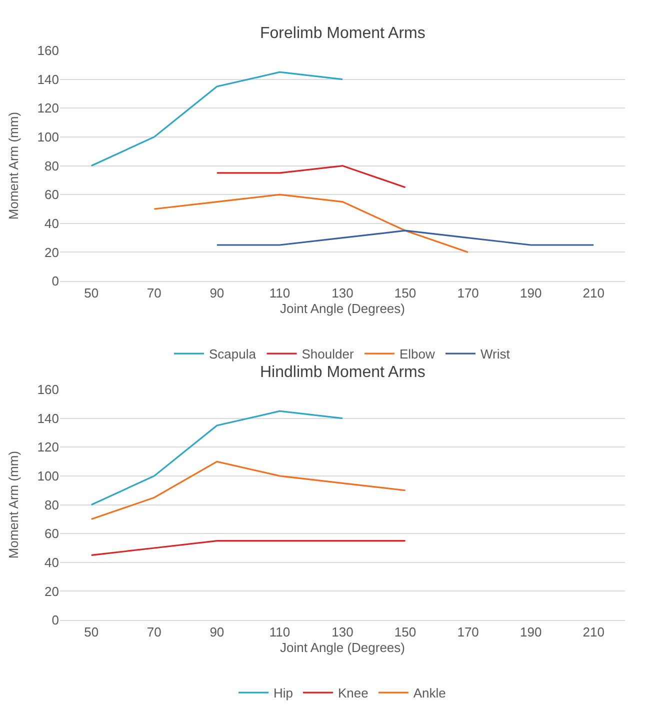 The image size is (650, 720). I want to click on legend-label: Ankle, so click(429, 693).